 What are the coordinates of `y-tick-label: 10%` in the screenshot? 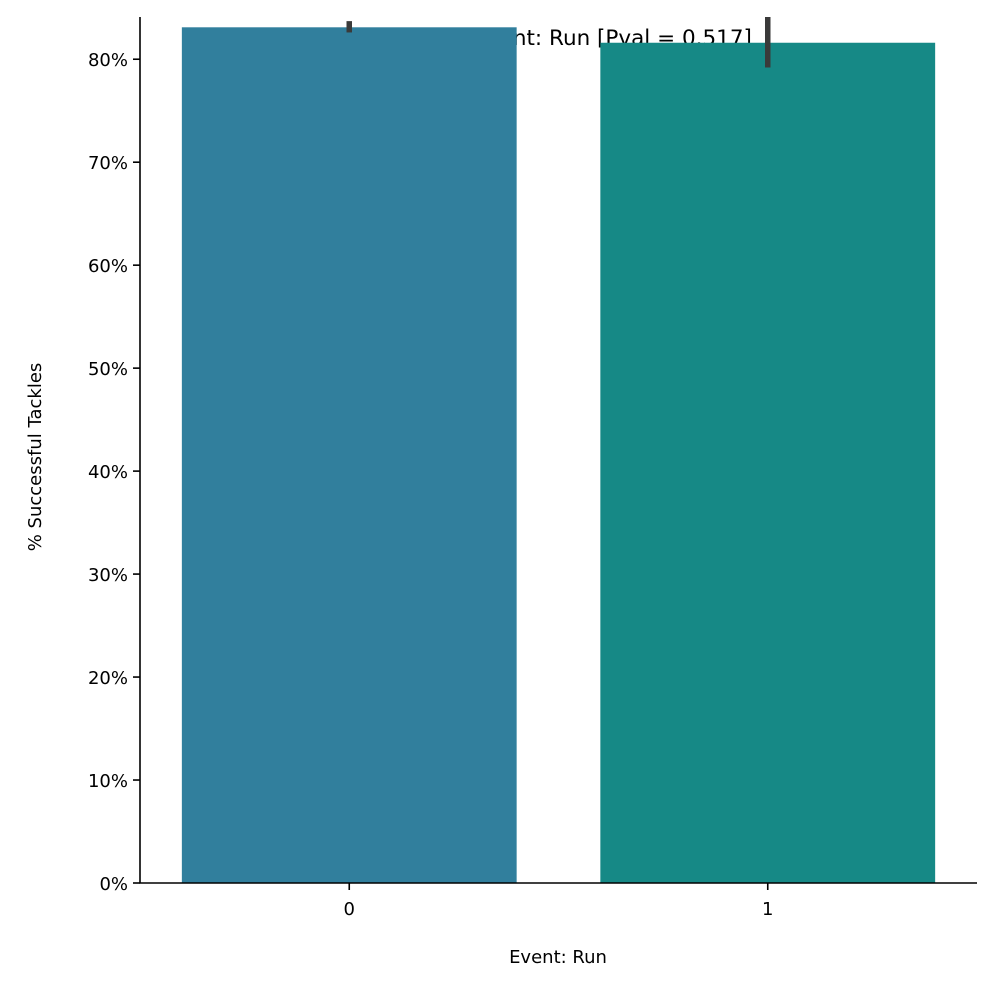 It's located at (108, 781).